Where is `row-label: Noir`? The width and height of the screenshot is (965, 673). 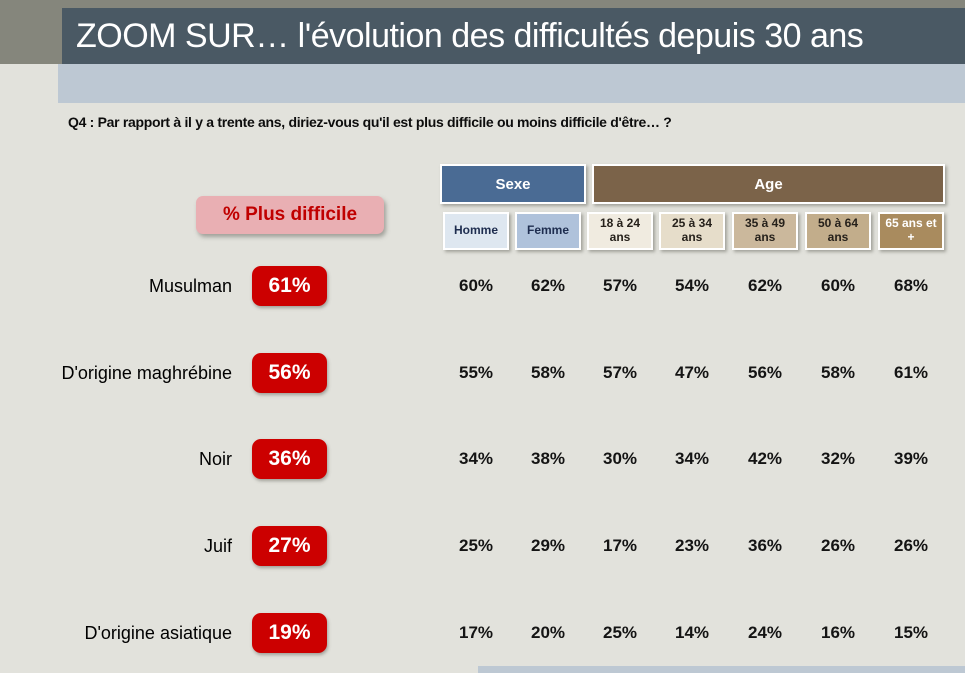
row-label: Noir is located at coordinates (215, 459).